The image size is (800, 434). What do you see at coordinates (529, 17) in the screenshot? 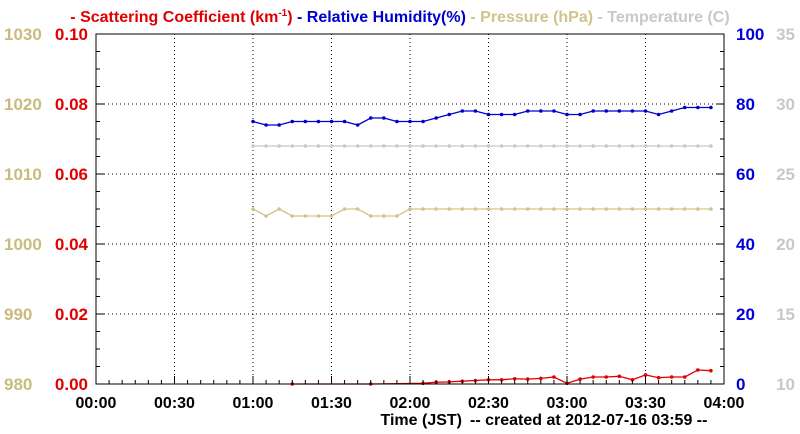
I see `legend-entry: - Pressure (hPa)` at bounding box center [529, 17].